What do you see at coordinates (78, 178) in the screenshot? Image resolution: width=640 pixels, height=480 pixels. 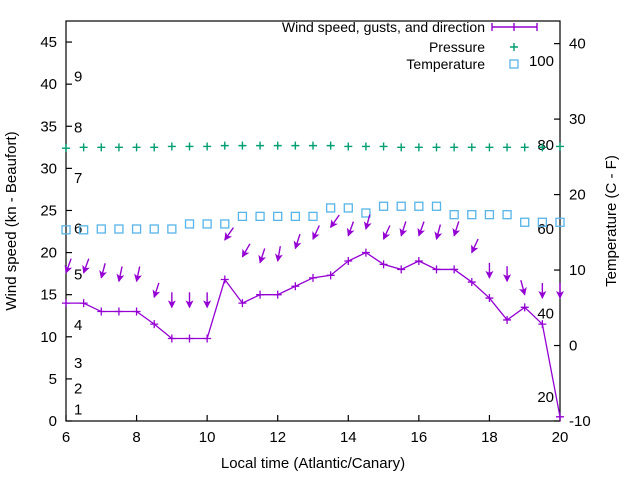 I see `beaufort-label: 7` at bounding box center [78, 178].